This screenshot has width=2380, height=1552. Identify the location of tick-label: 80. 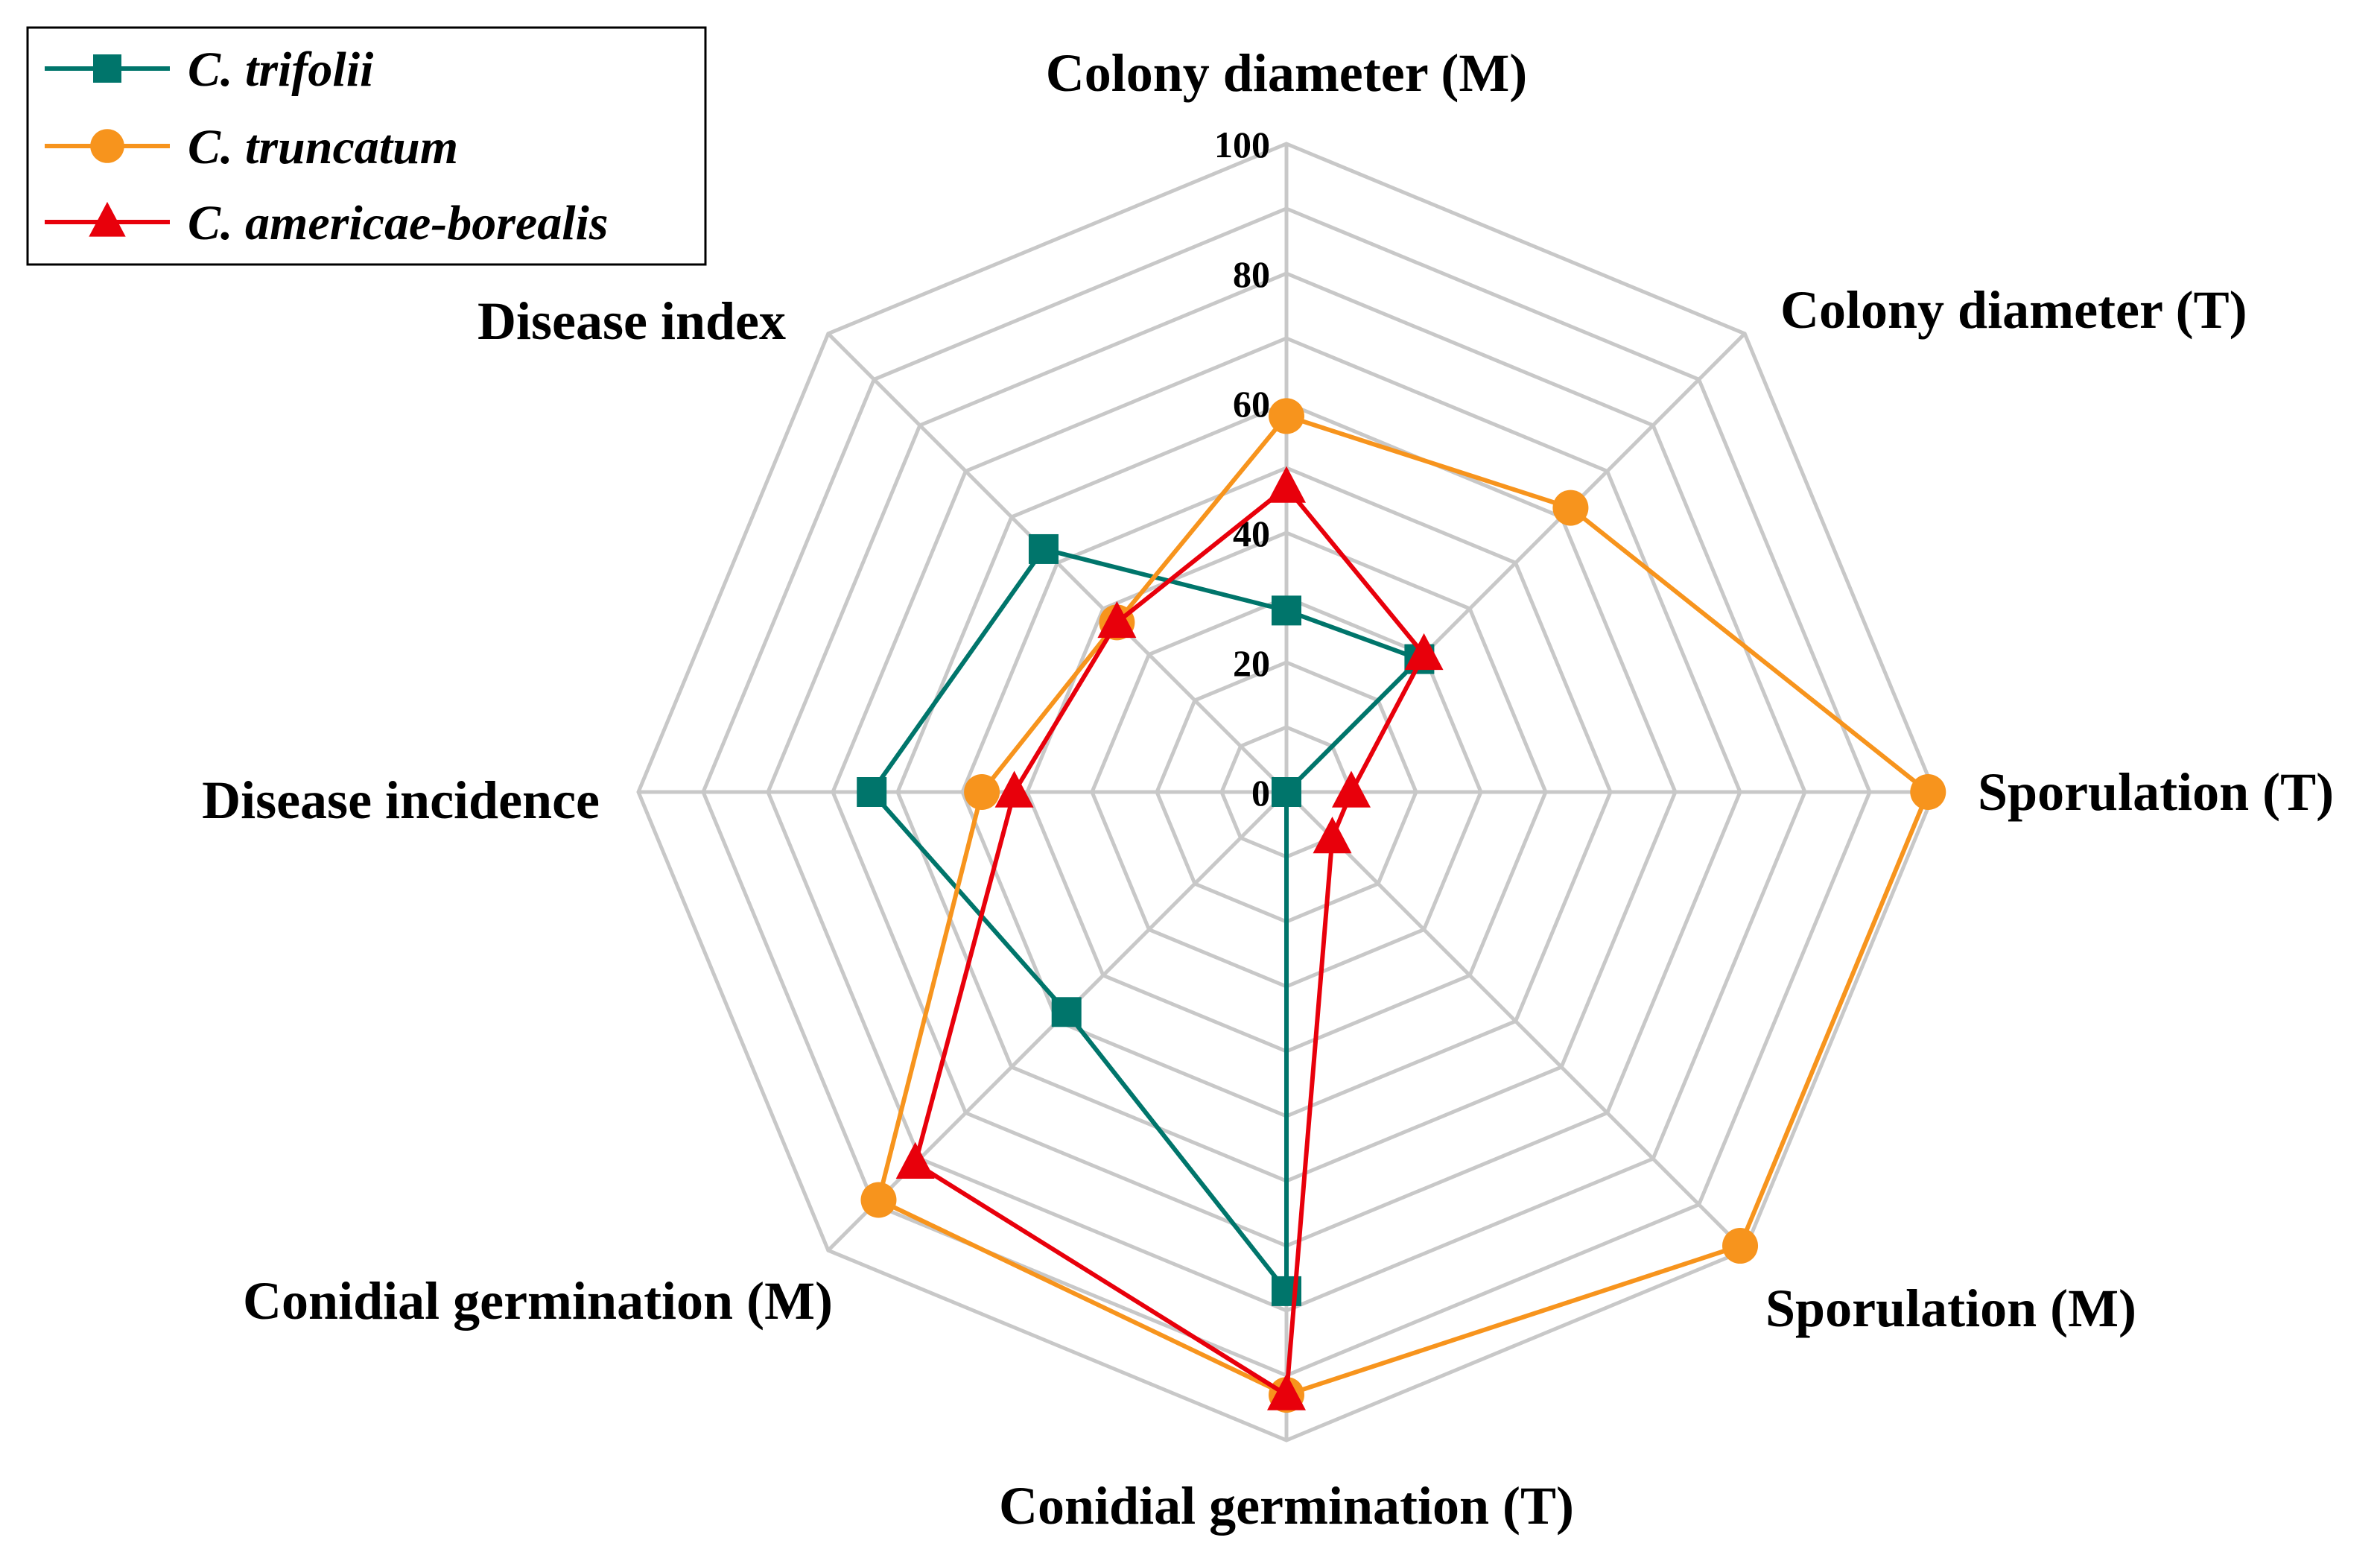
(1251, 274).